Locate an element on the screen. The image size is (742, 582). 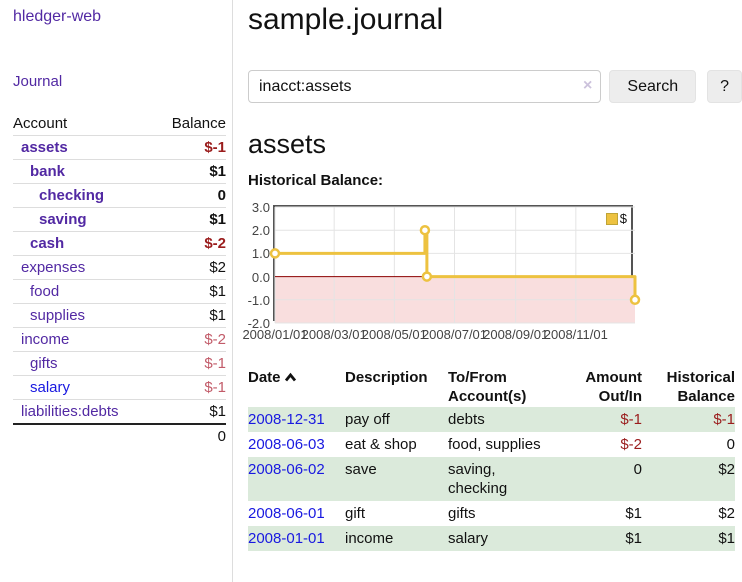
y-axis-tick-label: 0.0 is located at coordinates (260, 277).